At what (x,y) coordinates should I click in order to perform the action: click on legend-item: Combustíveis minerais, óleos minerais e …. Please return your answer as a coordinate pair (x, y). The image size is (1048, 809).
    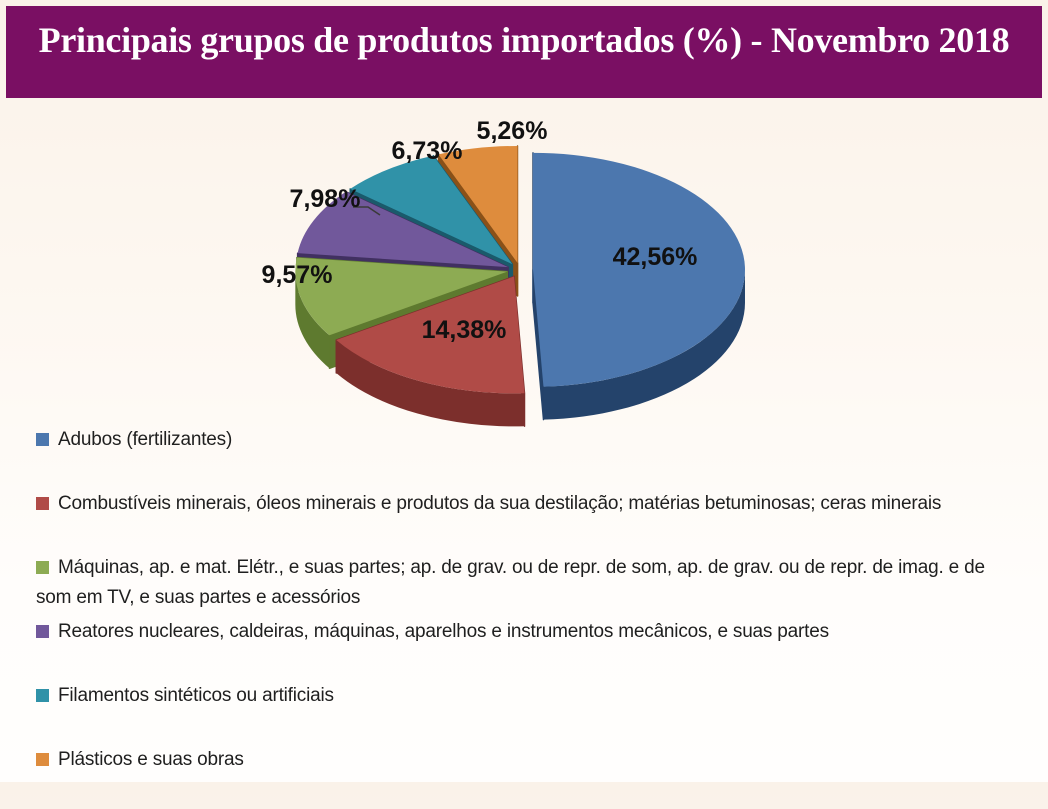
    Looking at the image, I should click on (519, 521).